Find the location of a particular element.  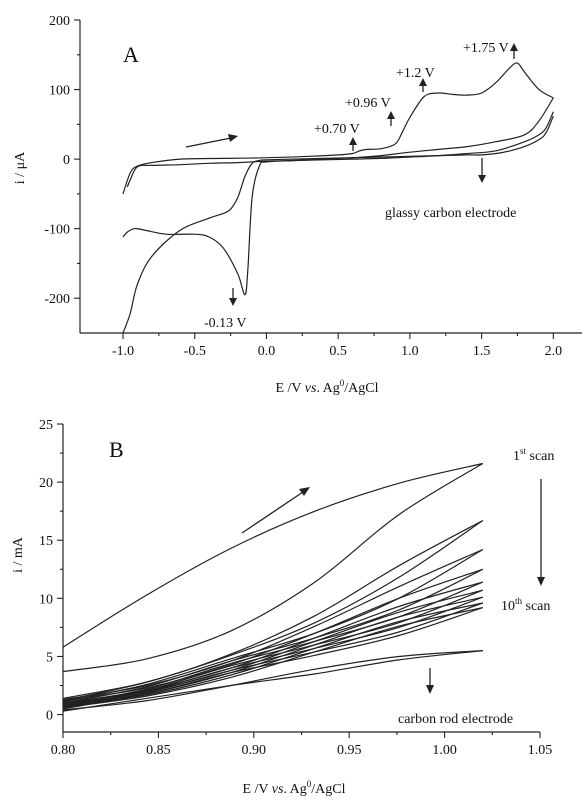

y-axis-label-b: i / mA is located at coordinates (18, 554).